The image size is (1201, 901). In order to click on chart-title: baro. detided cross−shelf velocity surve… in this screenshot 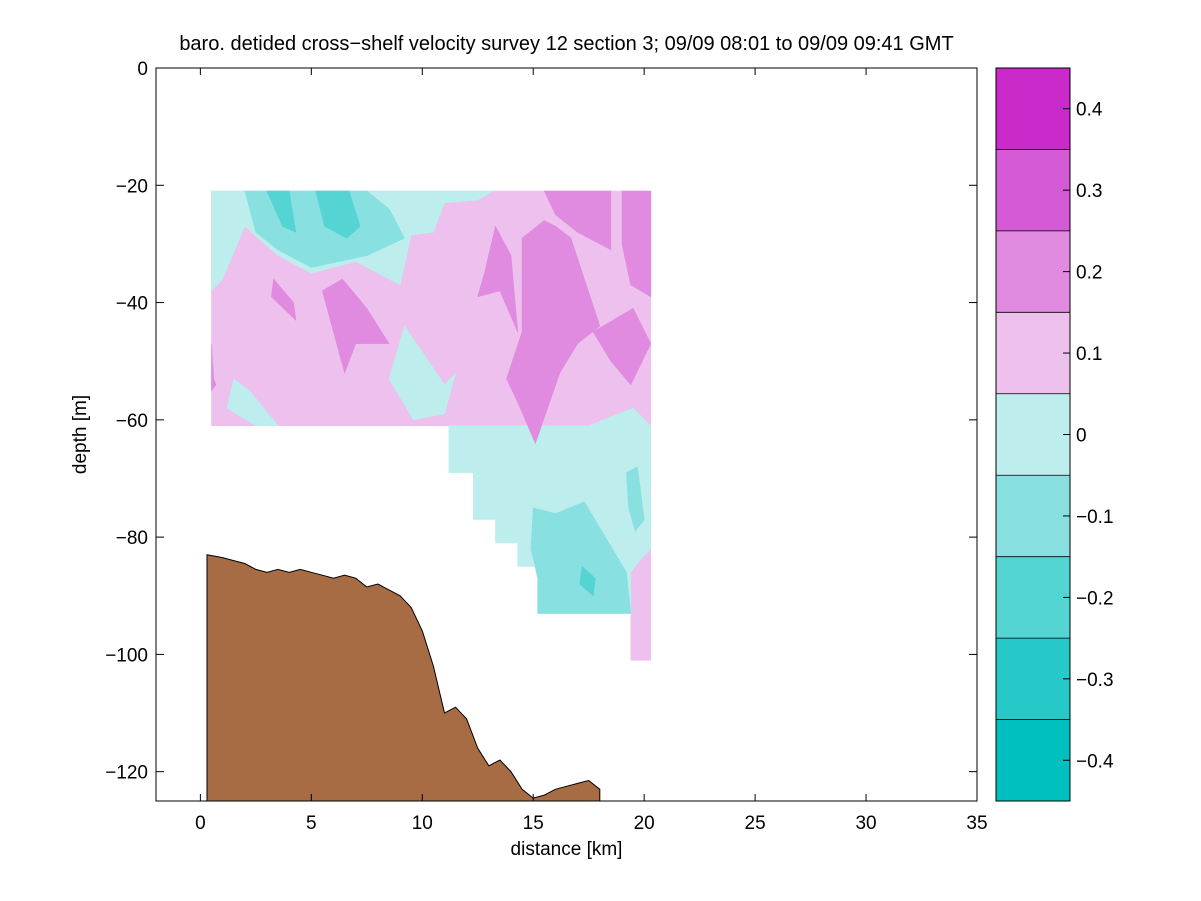, I will do `click(566, 44)`.